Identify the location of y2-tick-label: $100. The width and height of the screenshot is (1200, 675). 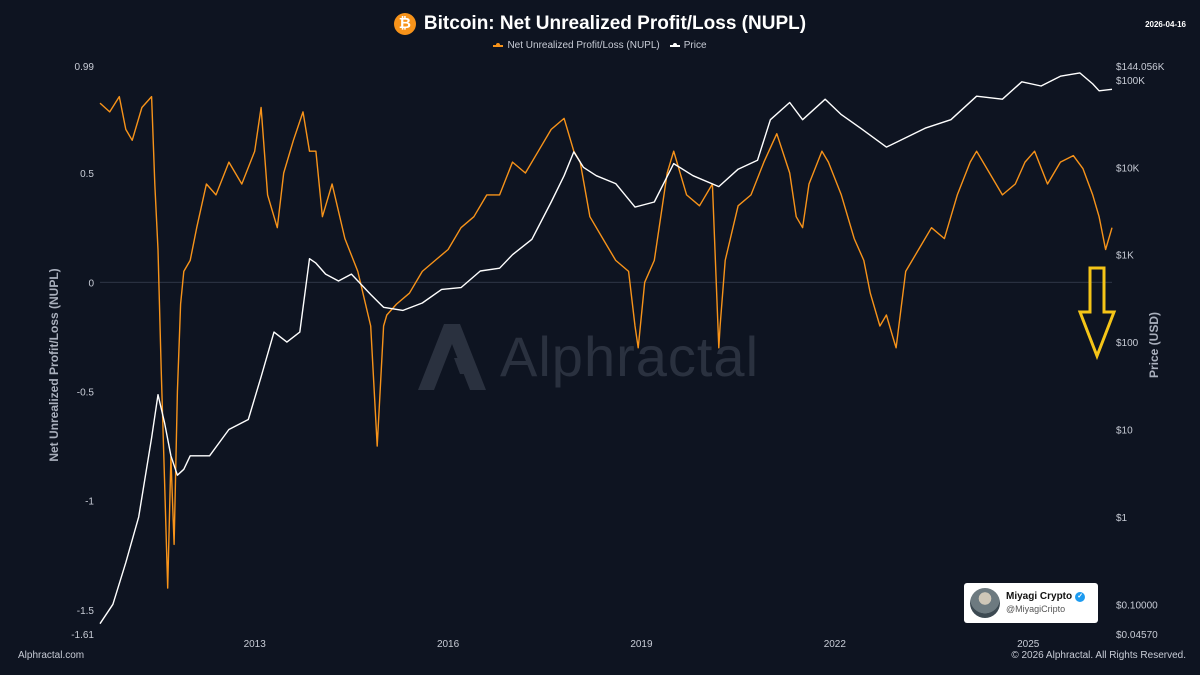
(1127, 343).